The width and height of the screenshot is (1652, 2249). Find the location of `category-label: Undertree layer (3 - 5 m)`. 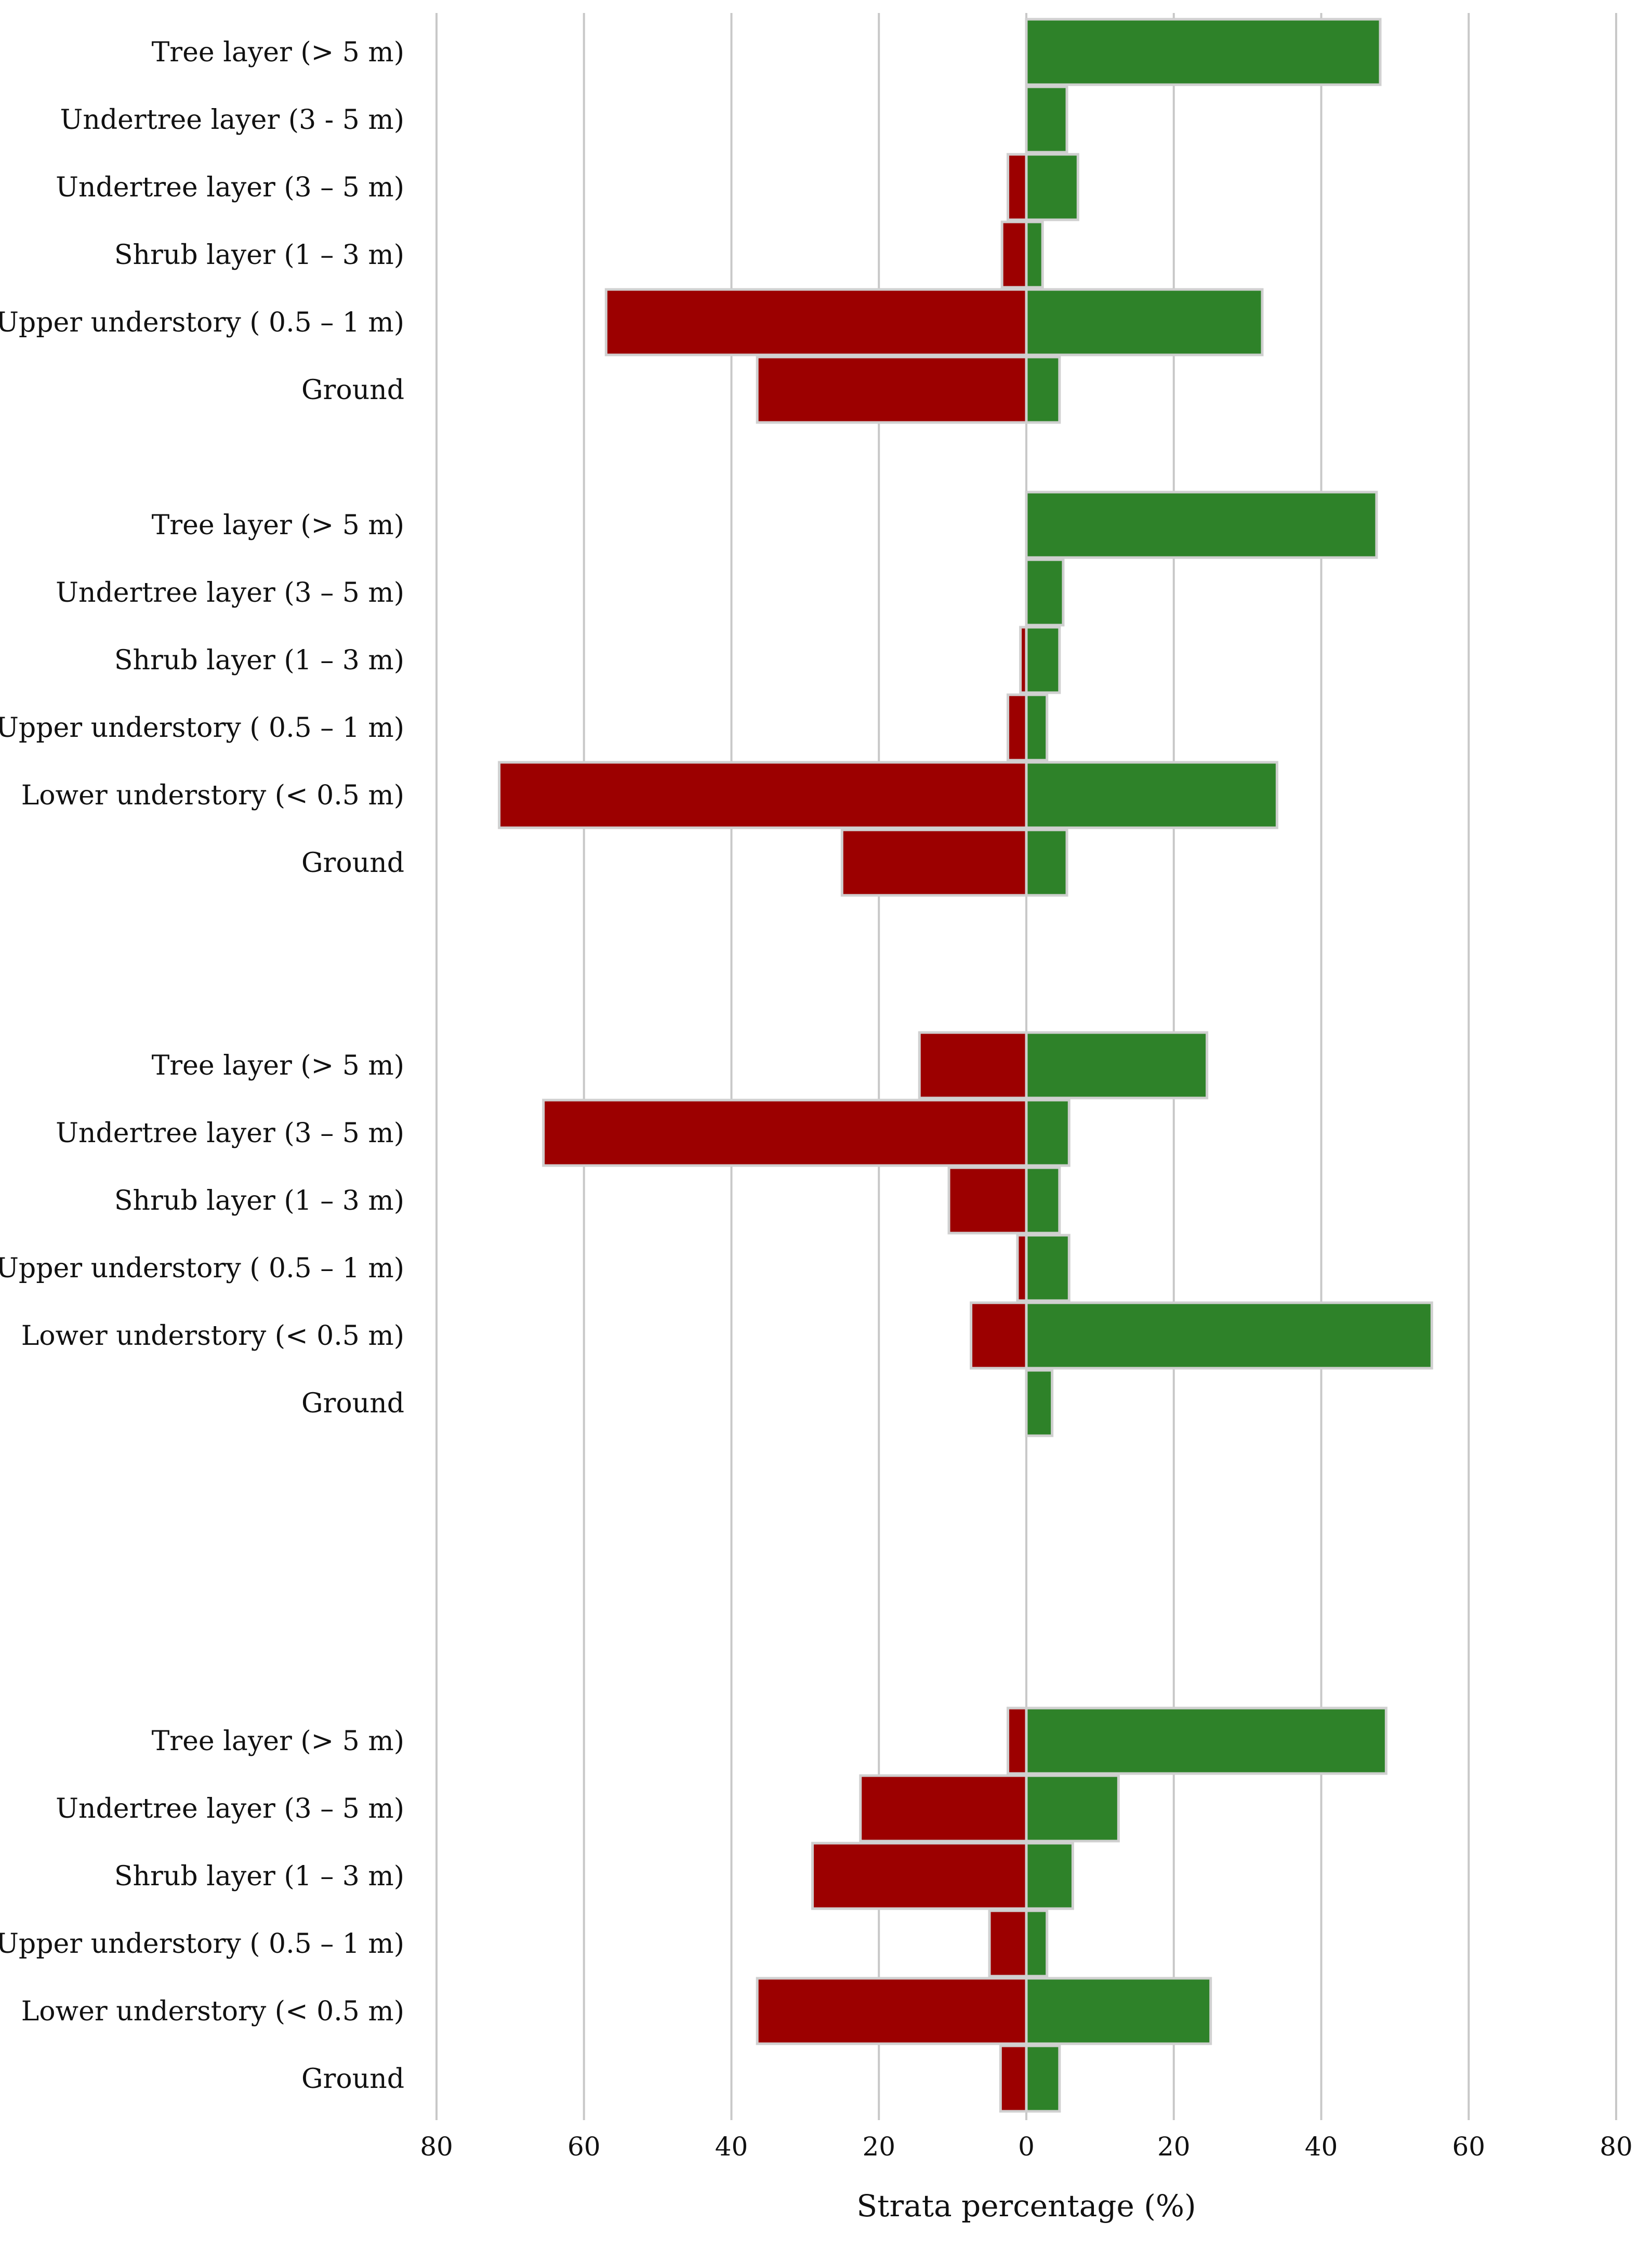

category-label: Undertree layer (3 - 5 m) is located at coordinates (232, 120).